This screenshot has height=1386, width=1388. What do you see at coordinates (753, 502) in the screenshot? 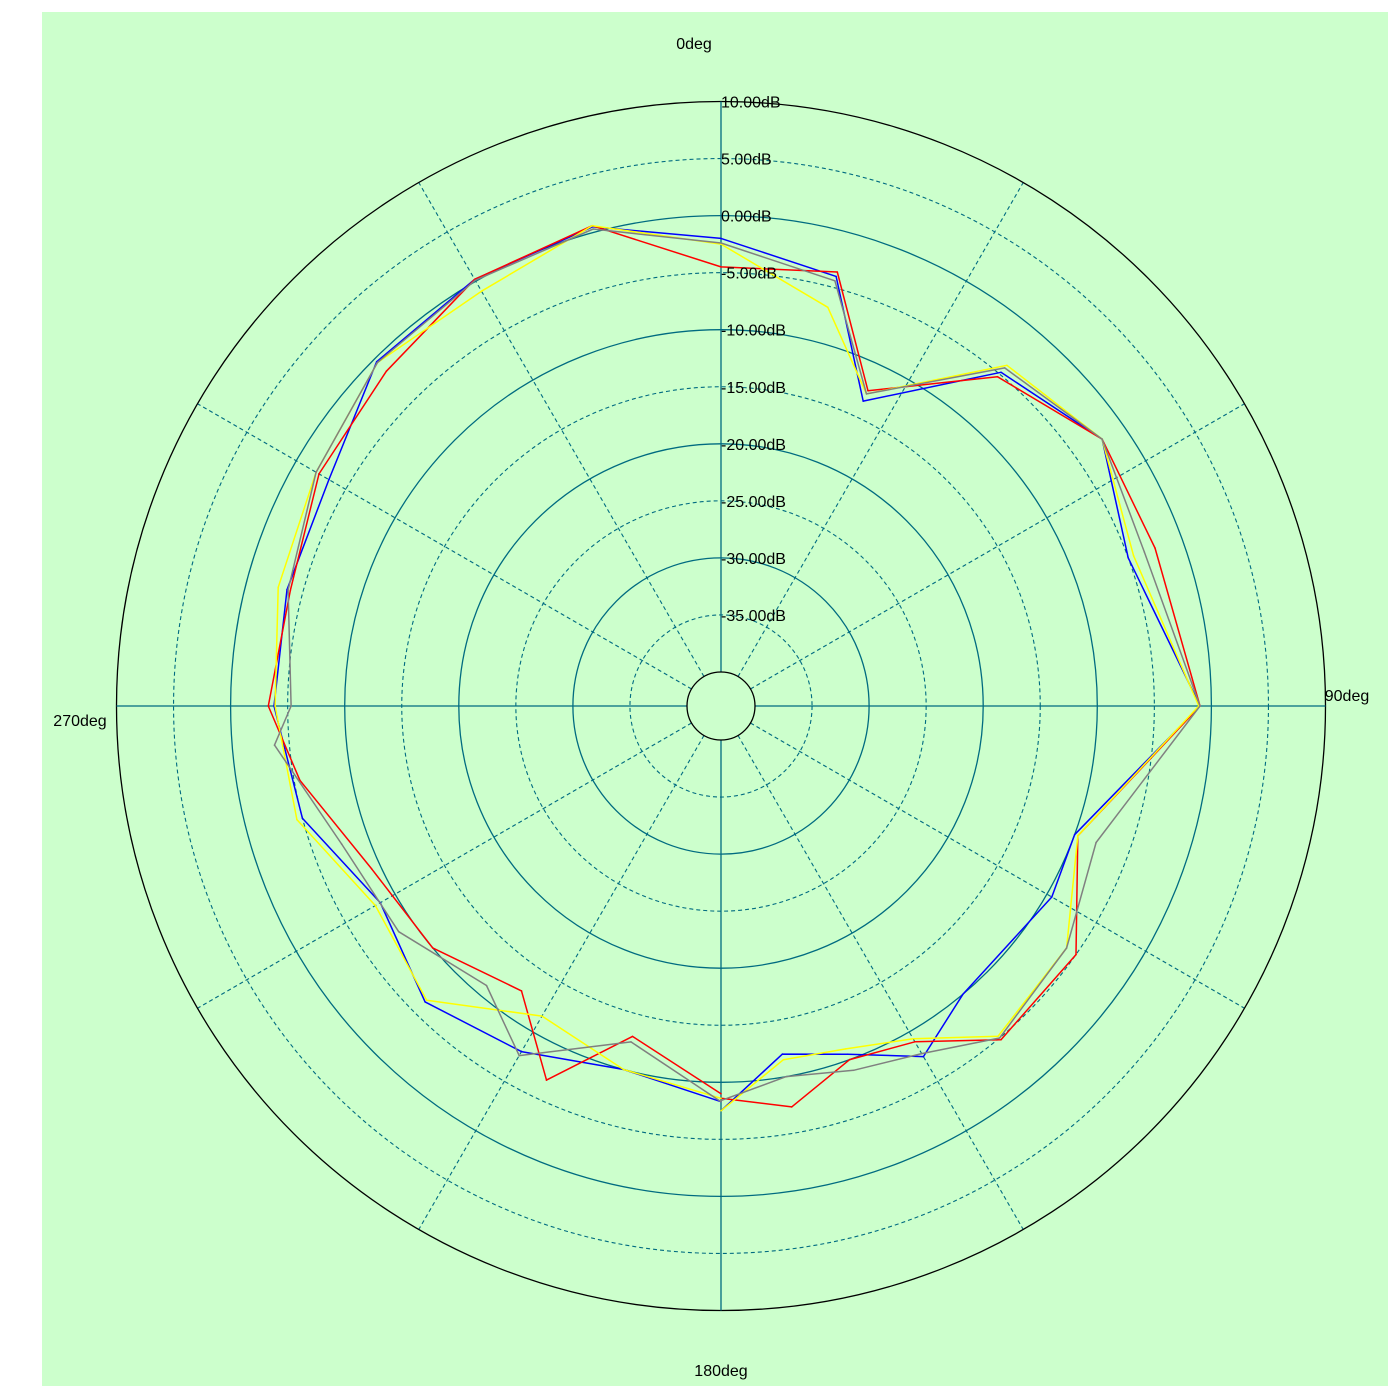
I see `radial-tick-label: -25.00dB` at bounding box center [753, 502].